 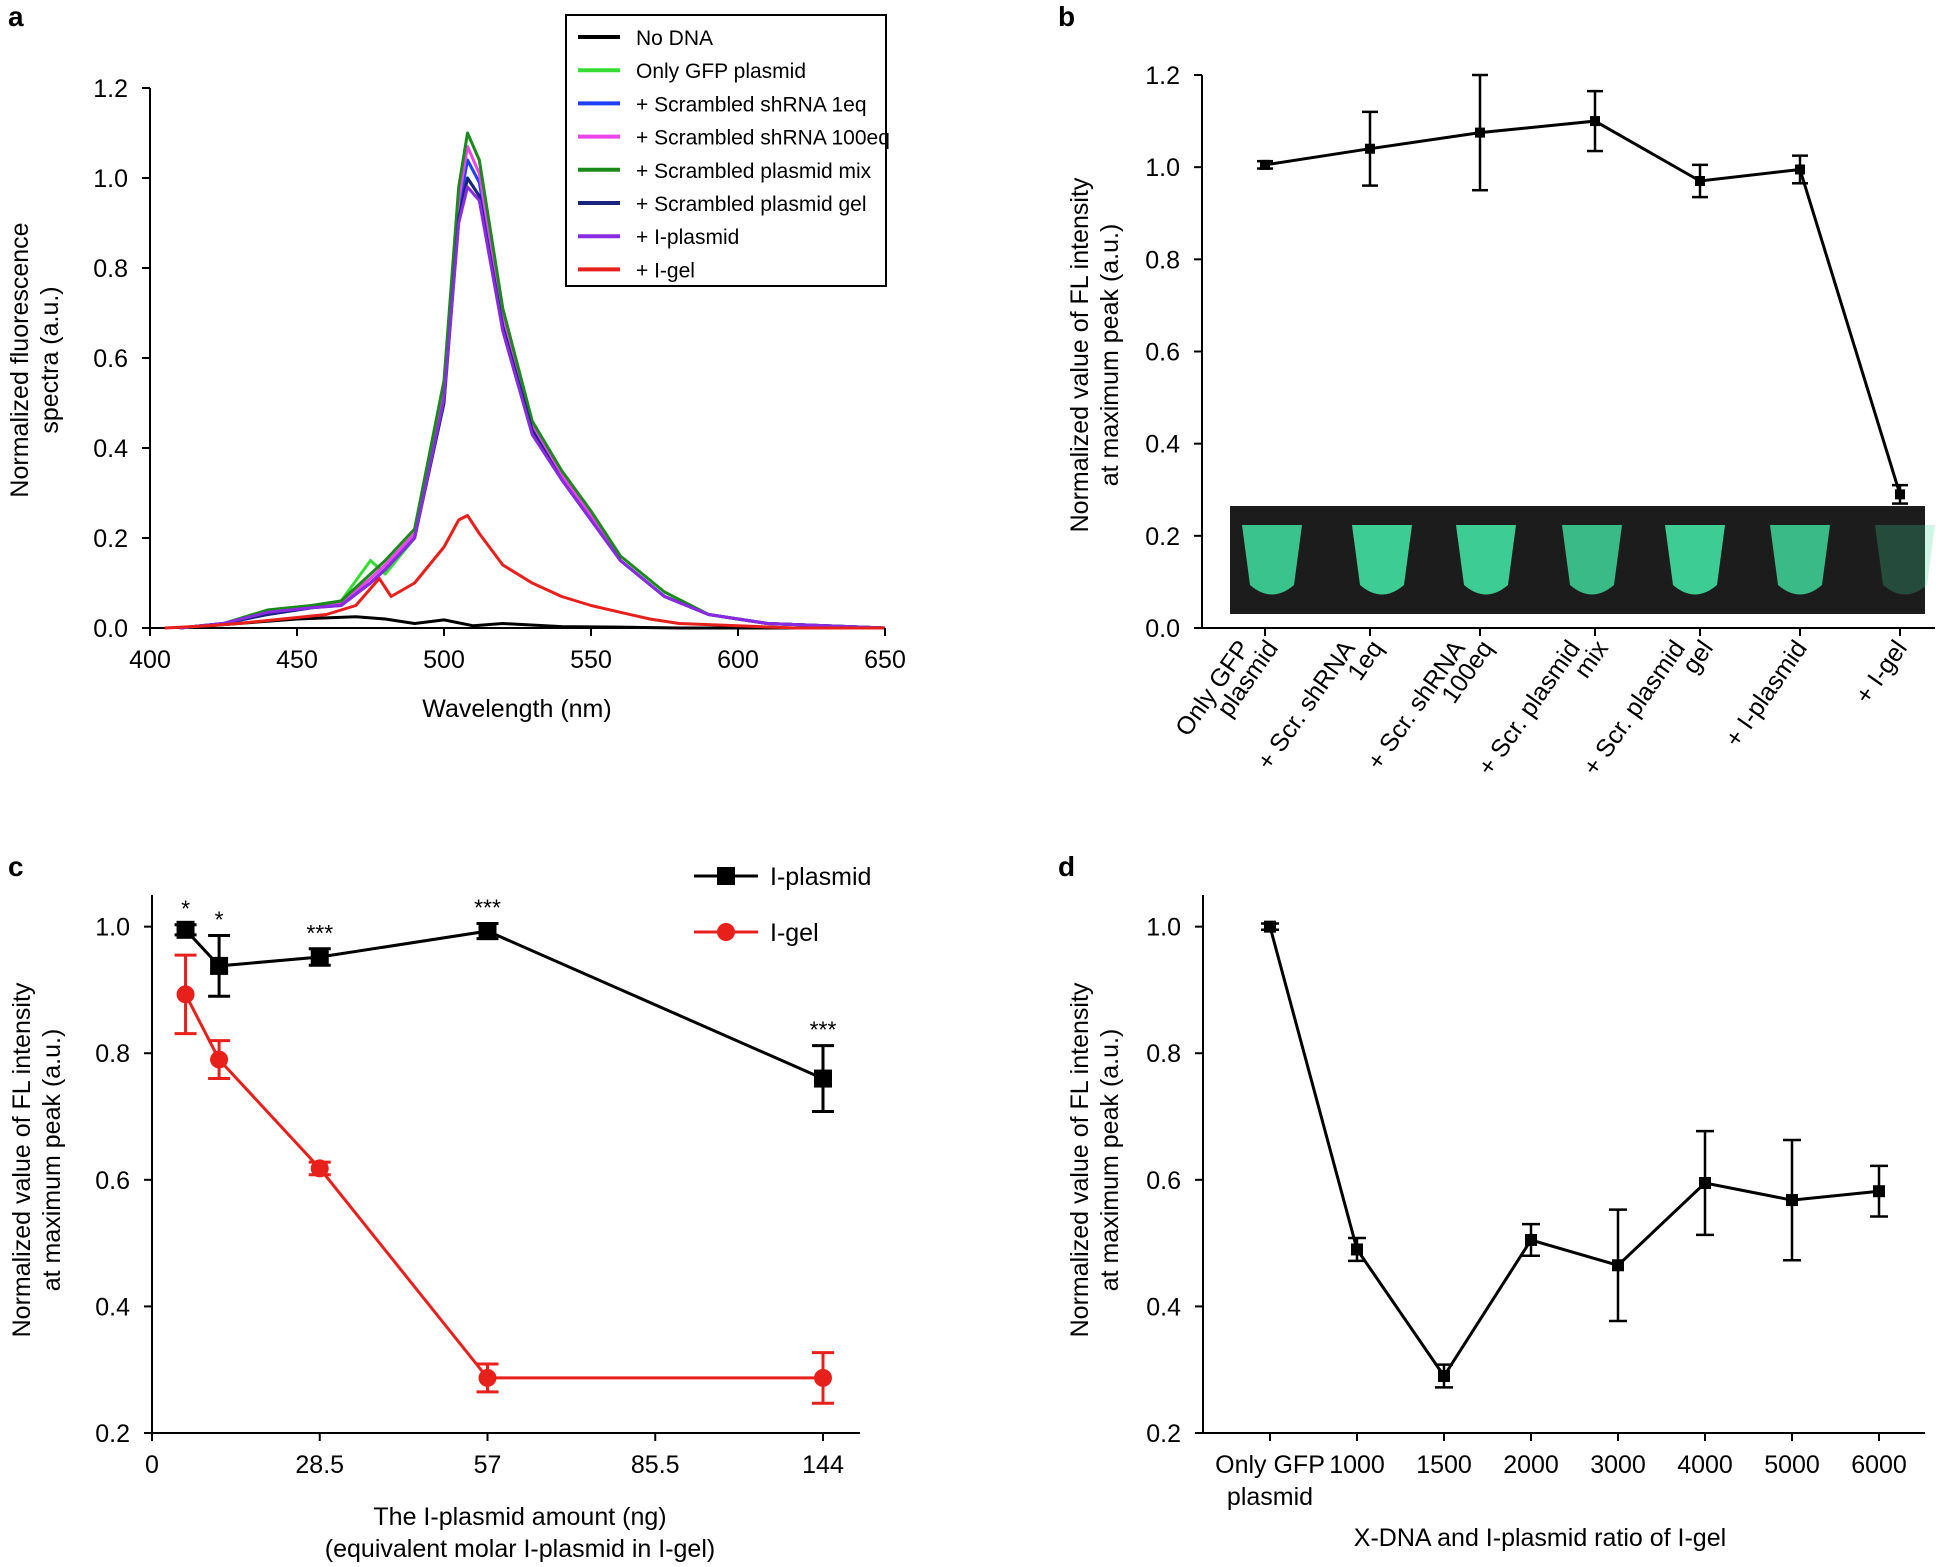 I want to click on panel-b-x-tick-label-line2: 1eq, so click(x=1365, y=660).